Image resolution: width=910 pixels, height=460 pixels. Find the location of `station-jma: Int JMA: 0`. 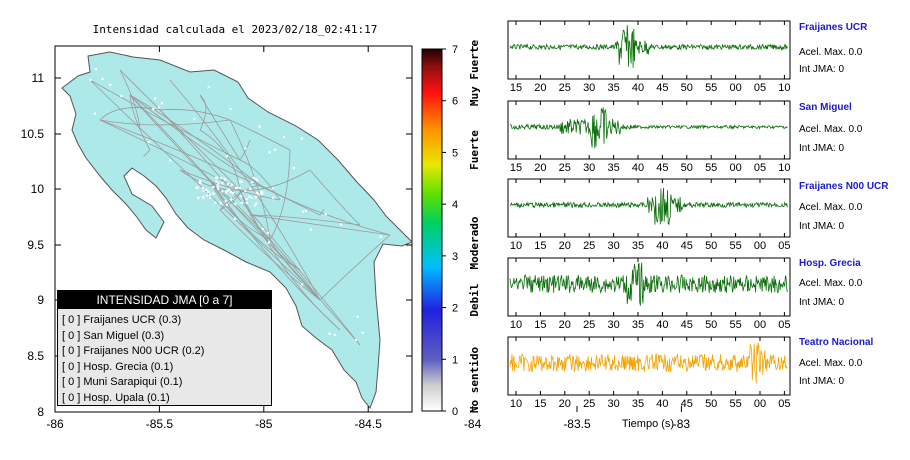

station-jma: Int JMA: 0 is located at coordinates (822, 226).